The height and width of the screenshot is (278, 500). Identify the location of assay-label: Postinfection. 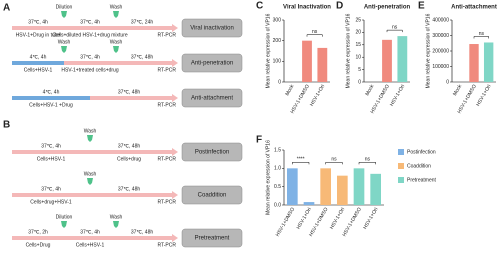
(212, 153).